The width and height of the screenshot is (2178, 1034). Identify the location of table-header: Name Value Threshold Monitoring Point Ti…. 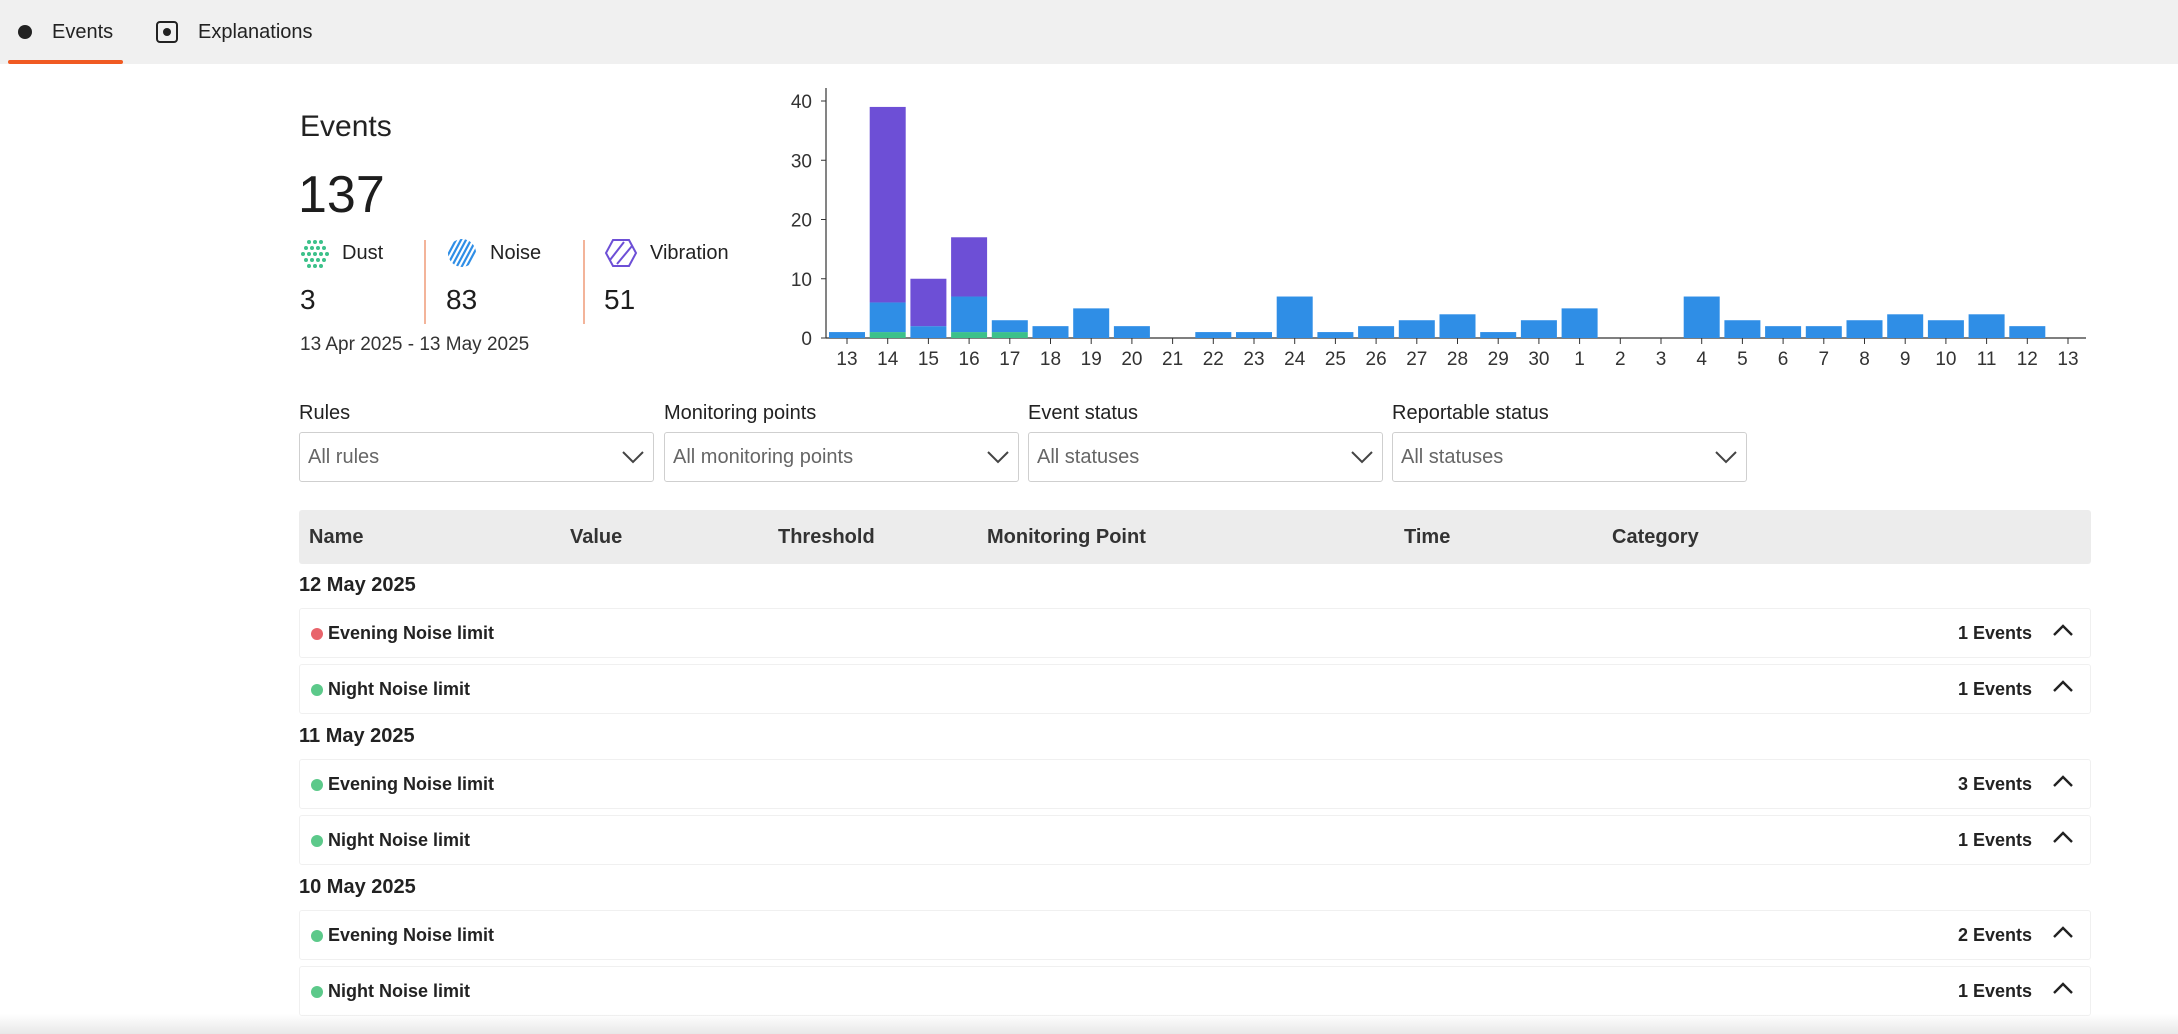
(1195, 537).